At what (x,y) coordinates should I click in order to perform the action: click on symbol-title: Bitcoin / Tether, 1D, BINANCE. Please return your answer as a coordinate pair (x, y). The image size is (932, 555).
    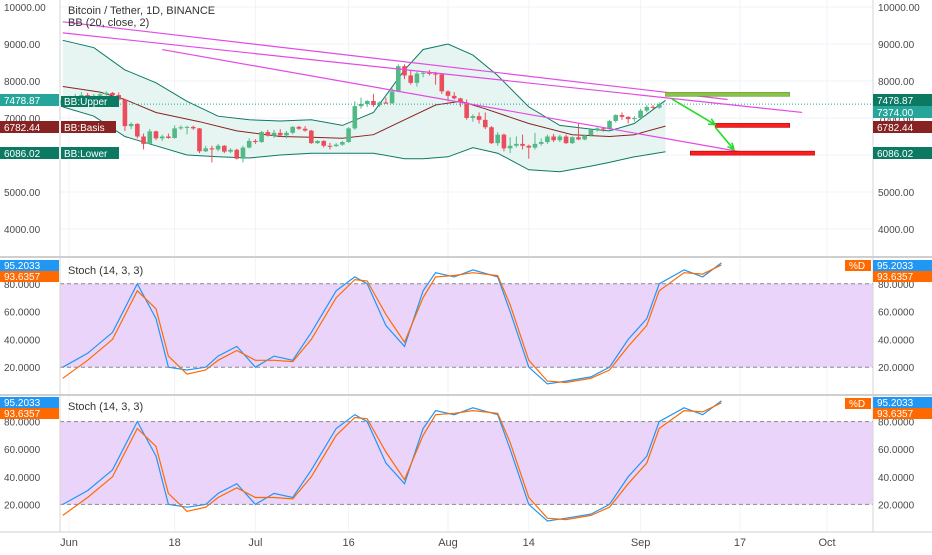
    Looking at the image, I should click on (141, 11).